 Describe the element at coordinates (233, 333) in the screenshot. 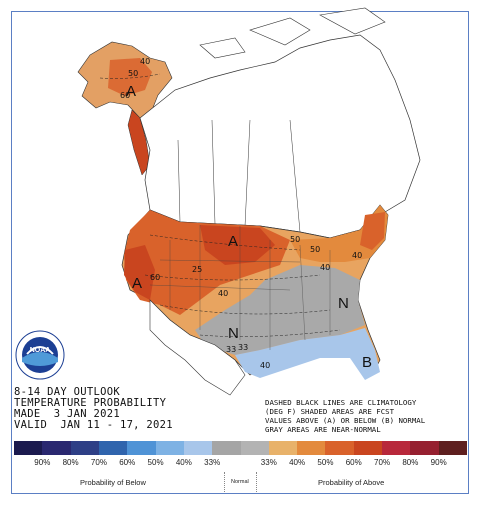

I see `map-label-3: N` at that location.